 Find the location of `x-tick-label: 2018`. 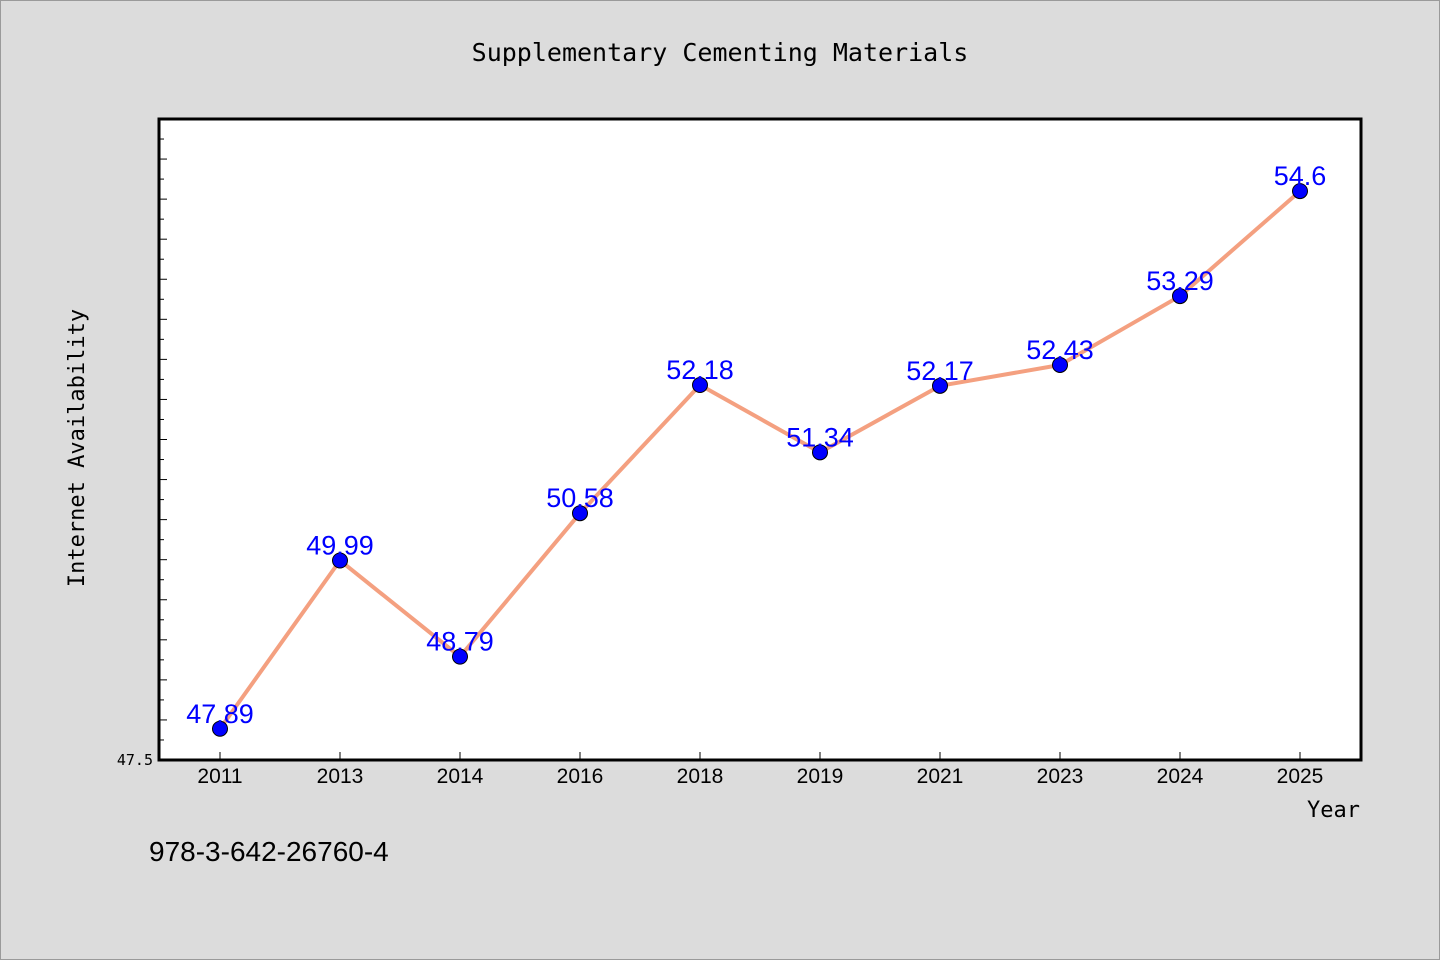

x-tick-label: 2018 is located at coordinates (700, 776).